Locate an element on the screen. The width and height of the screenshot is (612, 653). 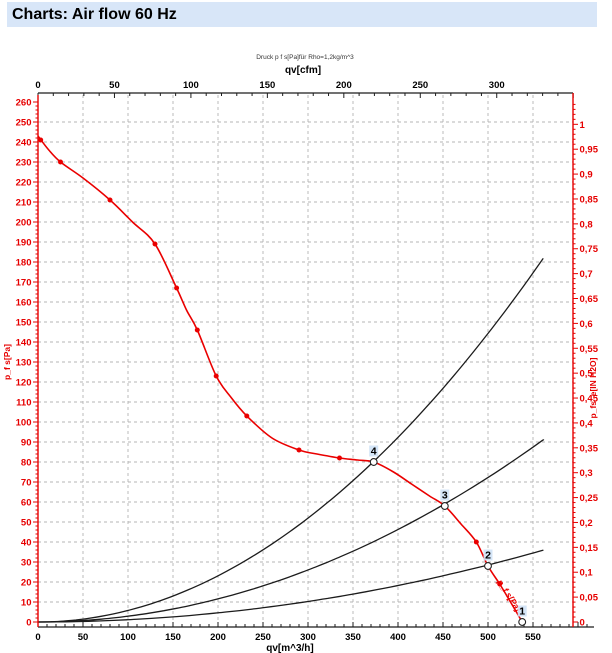
svg-text: 350 is located at coordinates (353, 637).